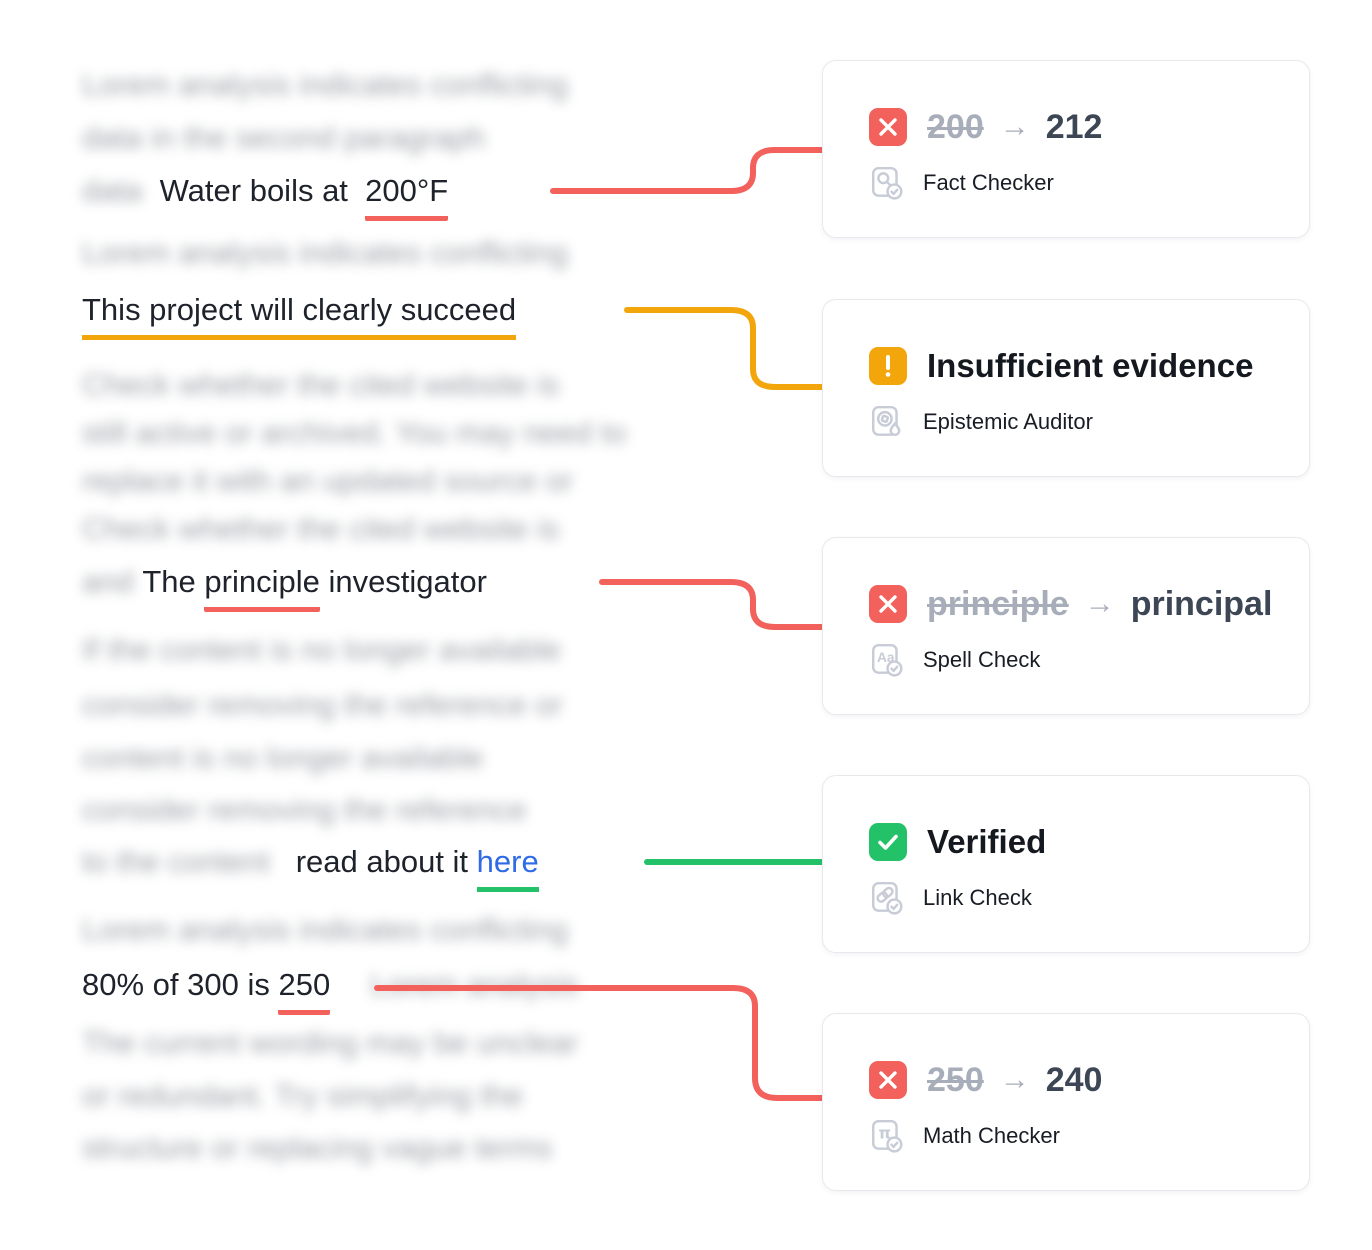  I want to click on epistemic-auditor-card: Insufficient evidence Epistemic Auditor, so click(1066, 388).